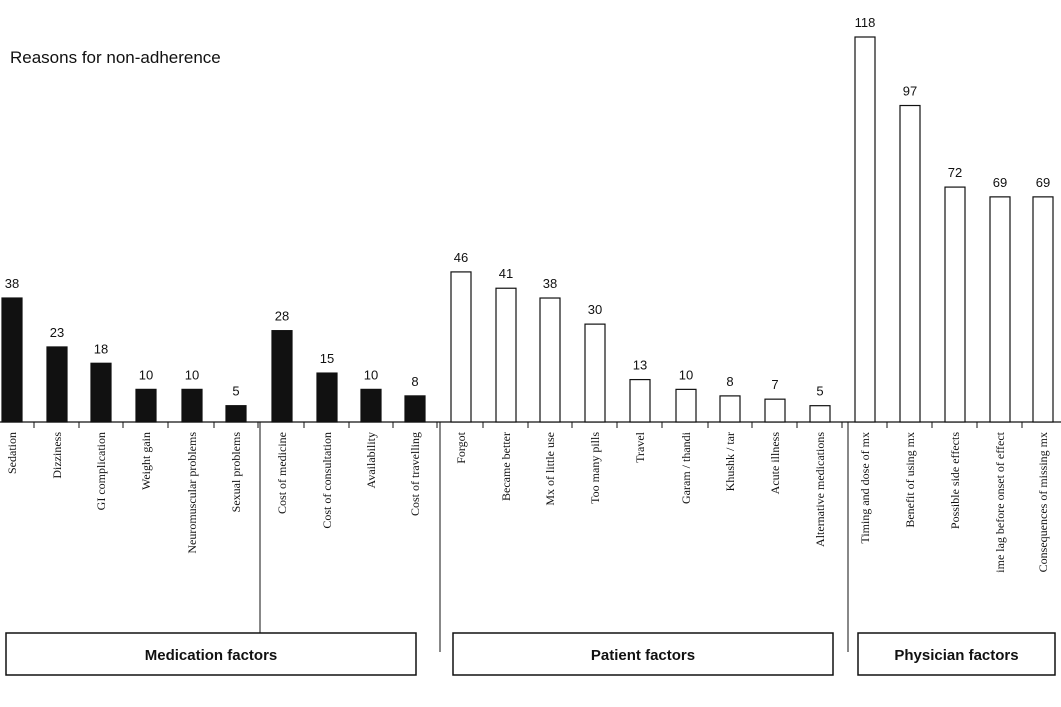  Describe the element at coordinates (371, 460) in the screenshot. I see `tick-label-1-9: Availability` at that location.